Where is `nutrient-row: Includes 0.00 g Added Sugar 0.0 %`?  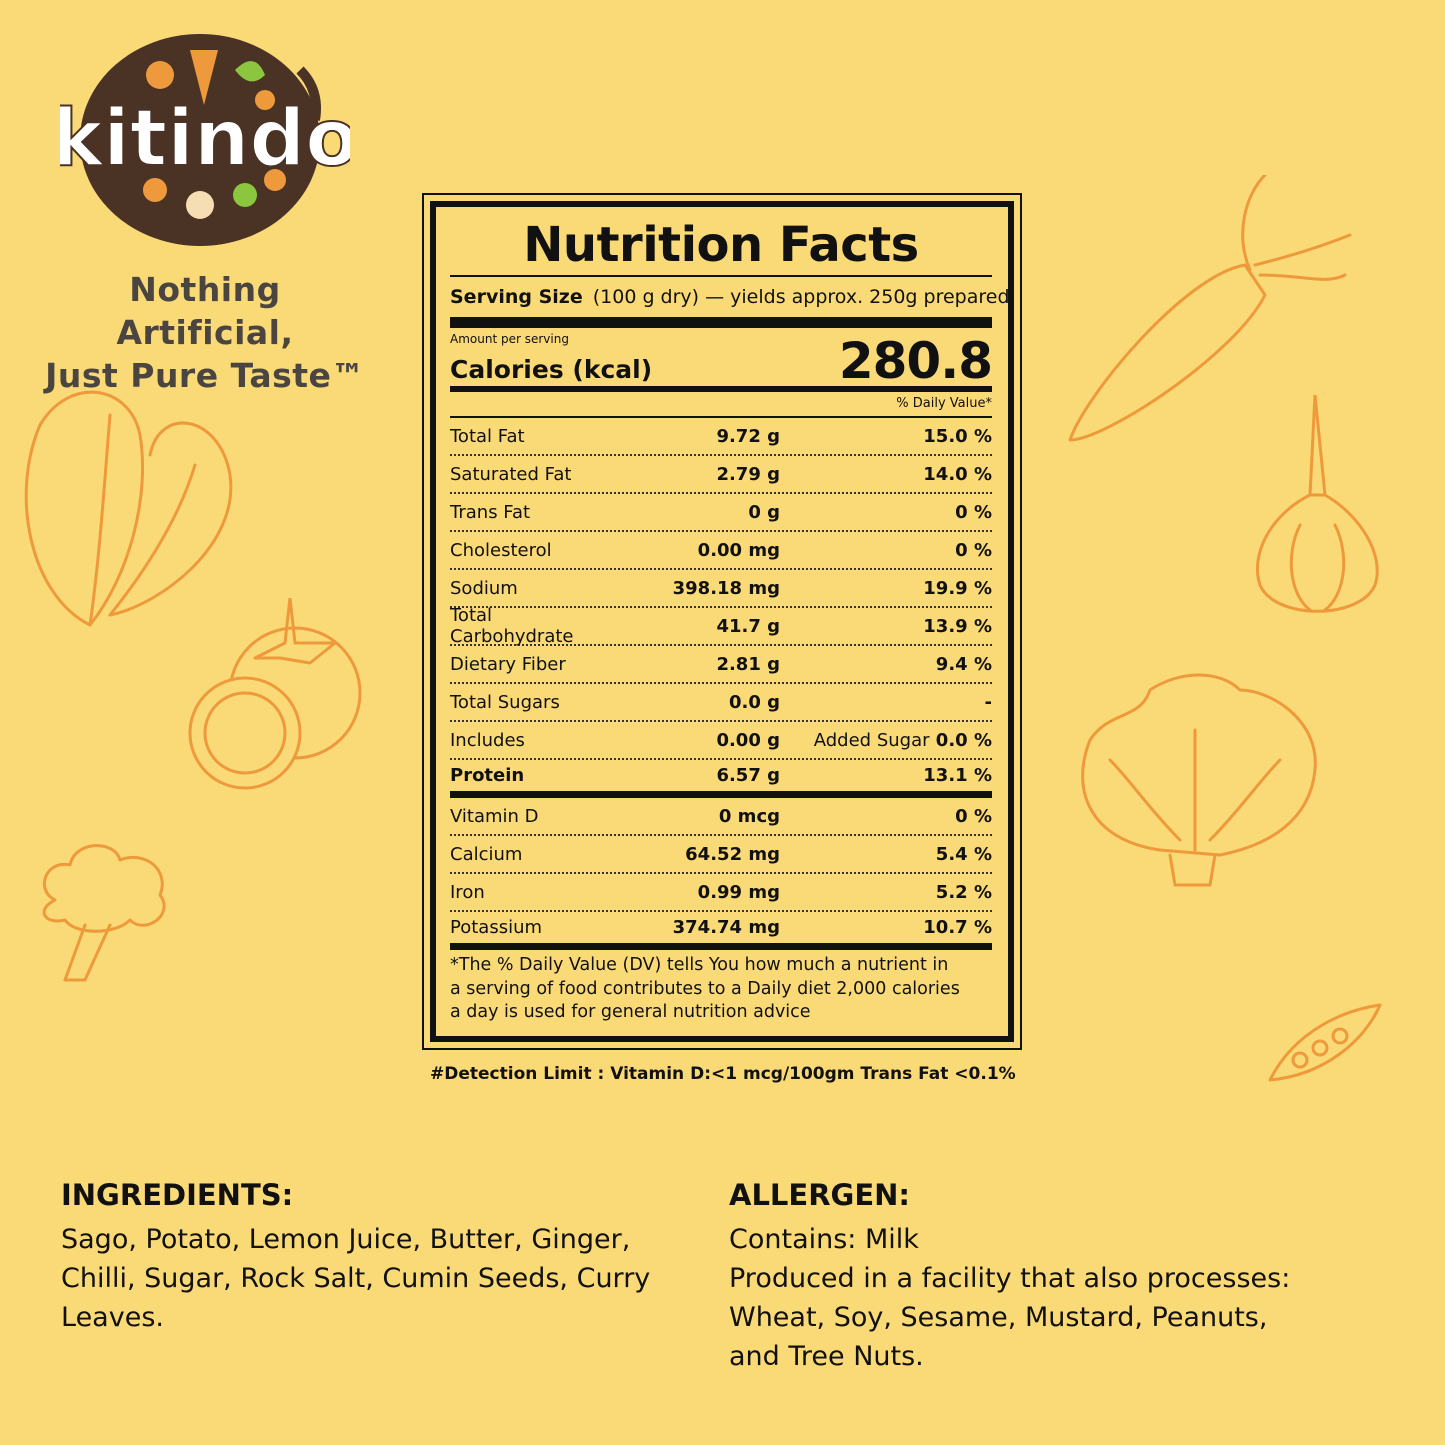
nutrient-row: Includes 0.00 g Added Sugar 0.0 % is located at coordinates (721, 741).